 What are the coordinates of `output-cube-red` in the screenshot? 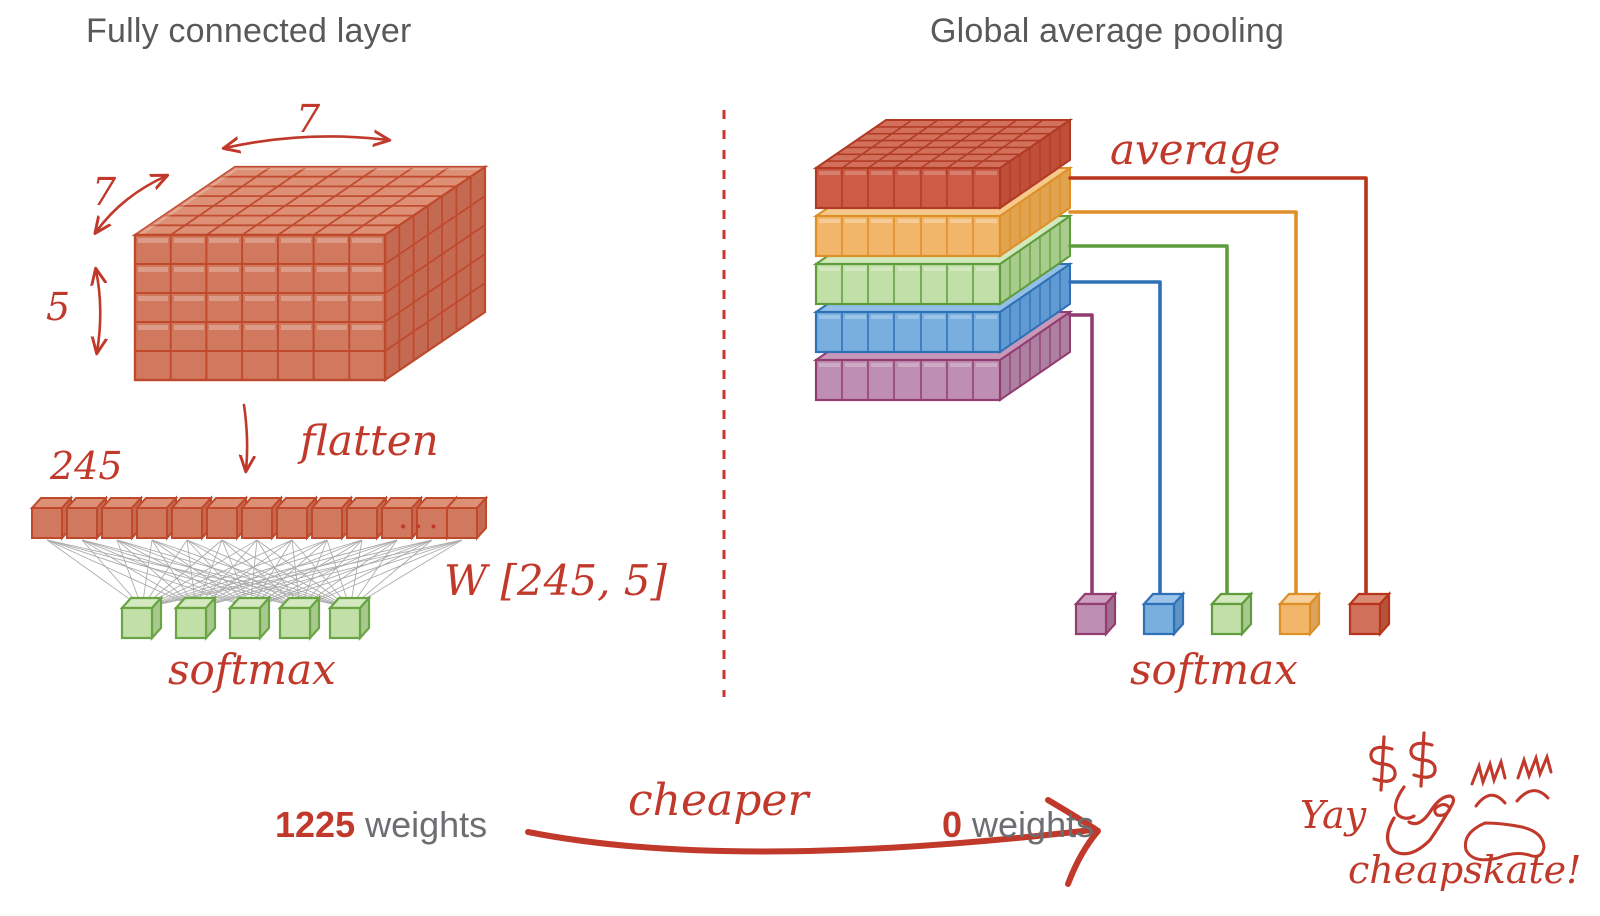 It's located at (1369, 614).